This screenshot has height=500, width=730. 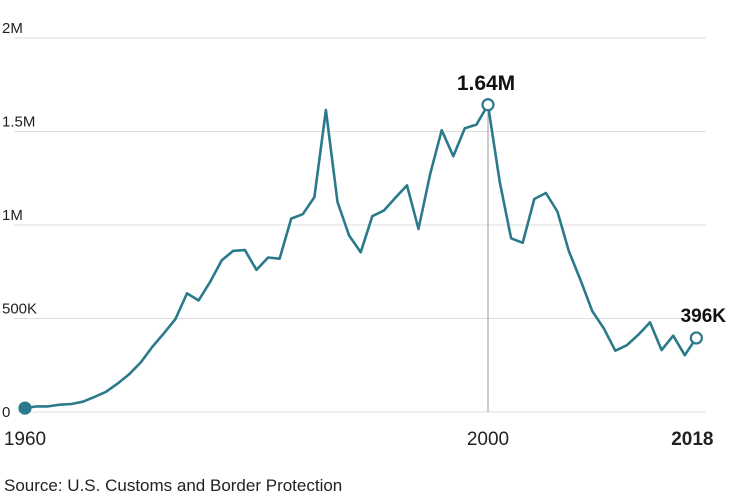 What do you see at coordinates (12, 215) in the screenshot?
I see `y-tick-label: 1M` at bounding box center [12, 215].